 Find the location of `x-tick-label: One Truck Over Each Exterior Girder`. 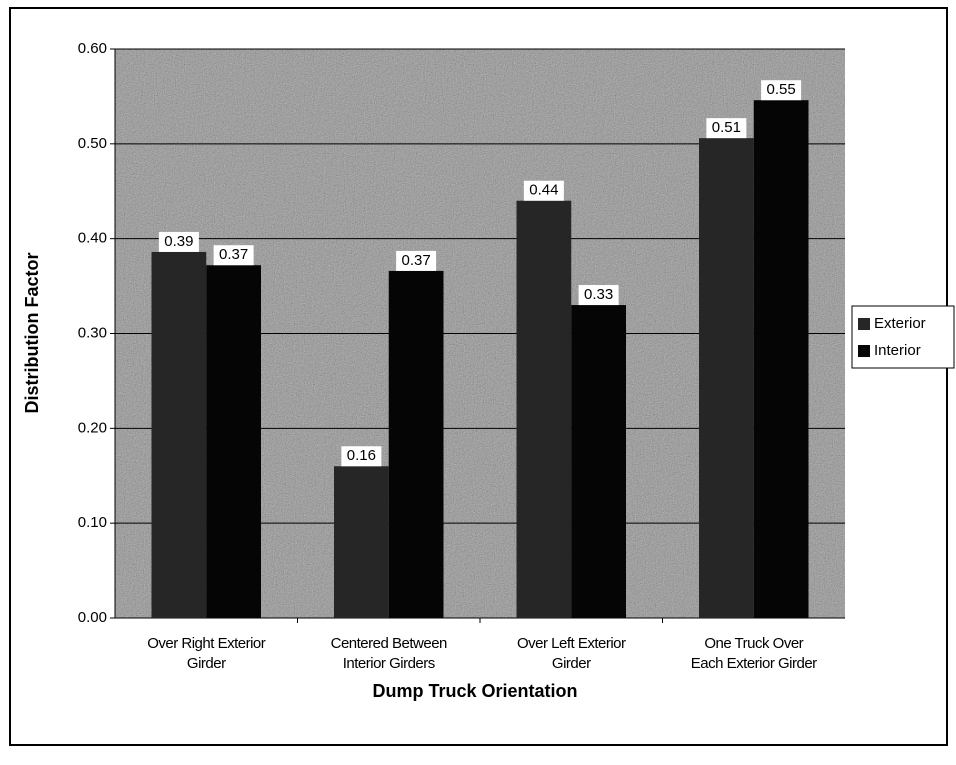

x-tick-label: One Truck Over Each Exterior Girder is located at coordinates (754, 653).